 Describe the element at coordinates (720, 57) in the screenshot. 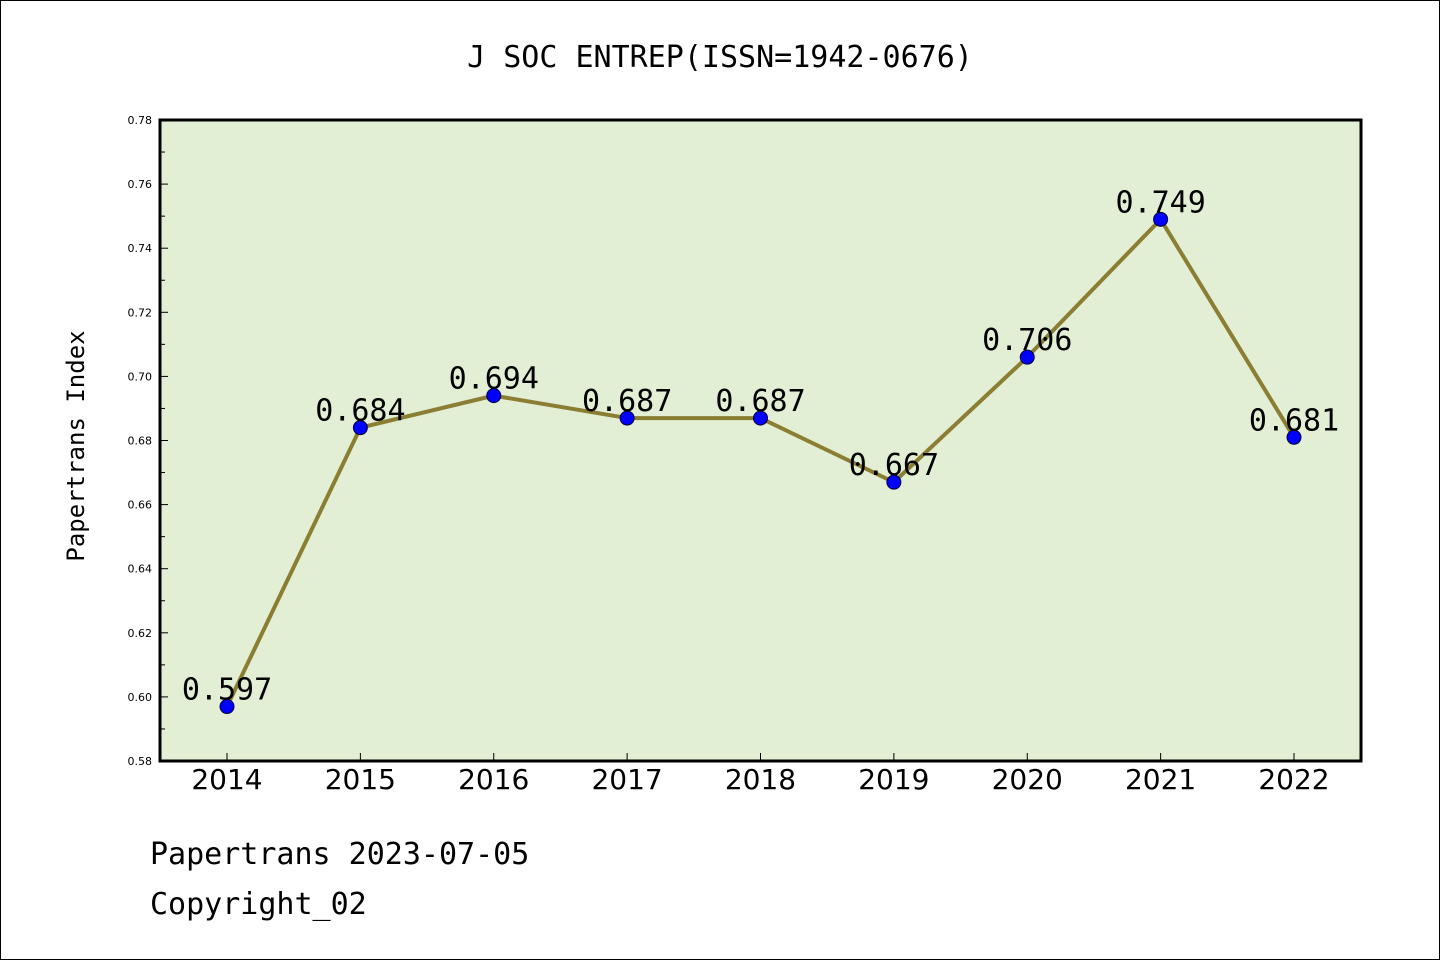

I see `chart-title: J SOC ENTREP(ISSN=1942-0676)` at that location.